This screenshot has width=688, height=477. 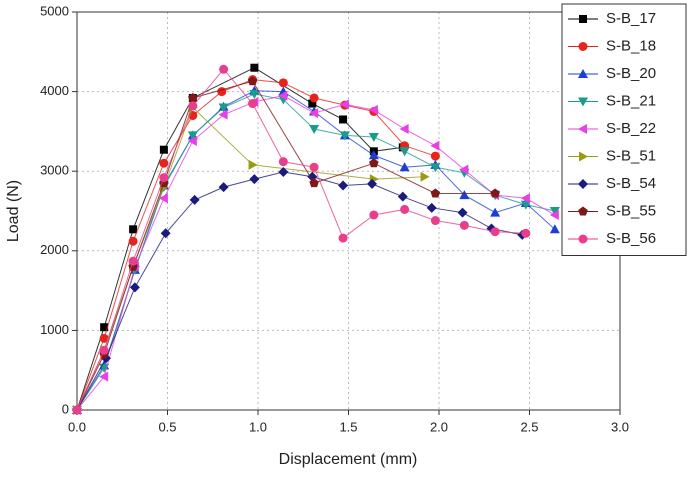 What do you see at coordinates (77, 426) in the screenshot?
I see `x-tick-label: 0.0` at bounding box center [77, 426].